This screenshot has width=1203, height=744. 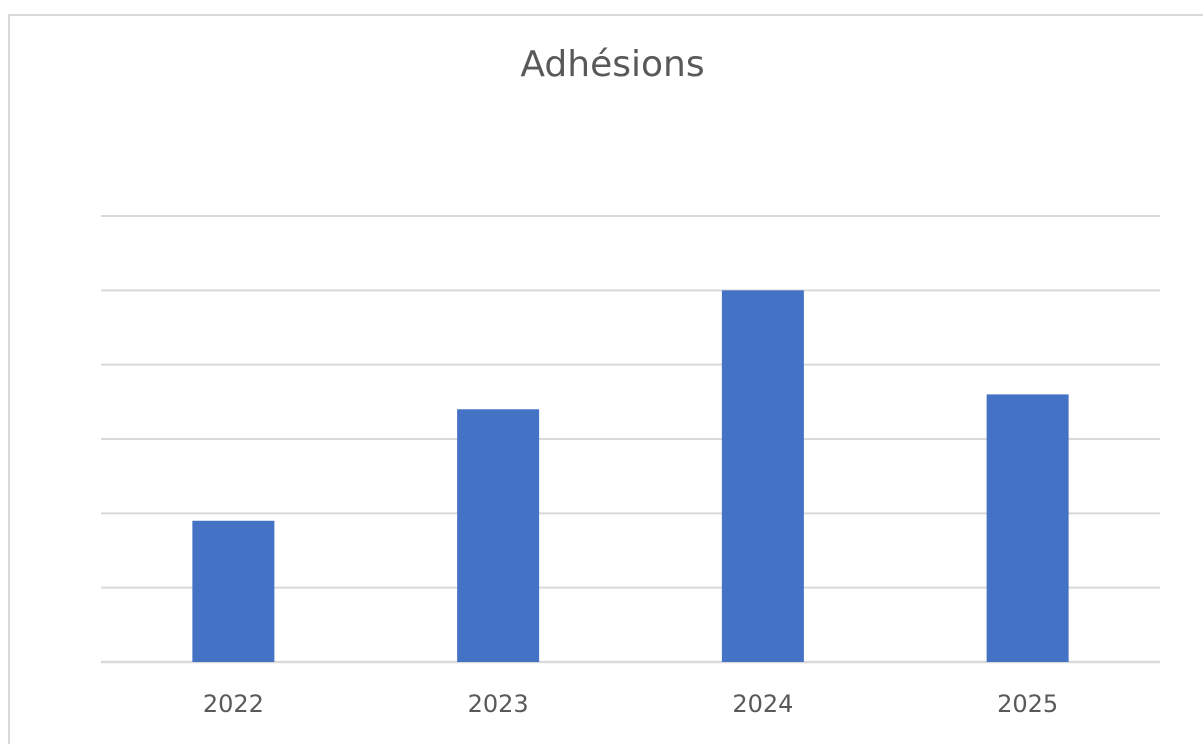 I want to click on x-tick-label-2024: 2024, so click(x=762, y=704).